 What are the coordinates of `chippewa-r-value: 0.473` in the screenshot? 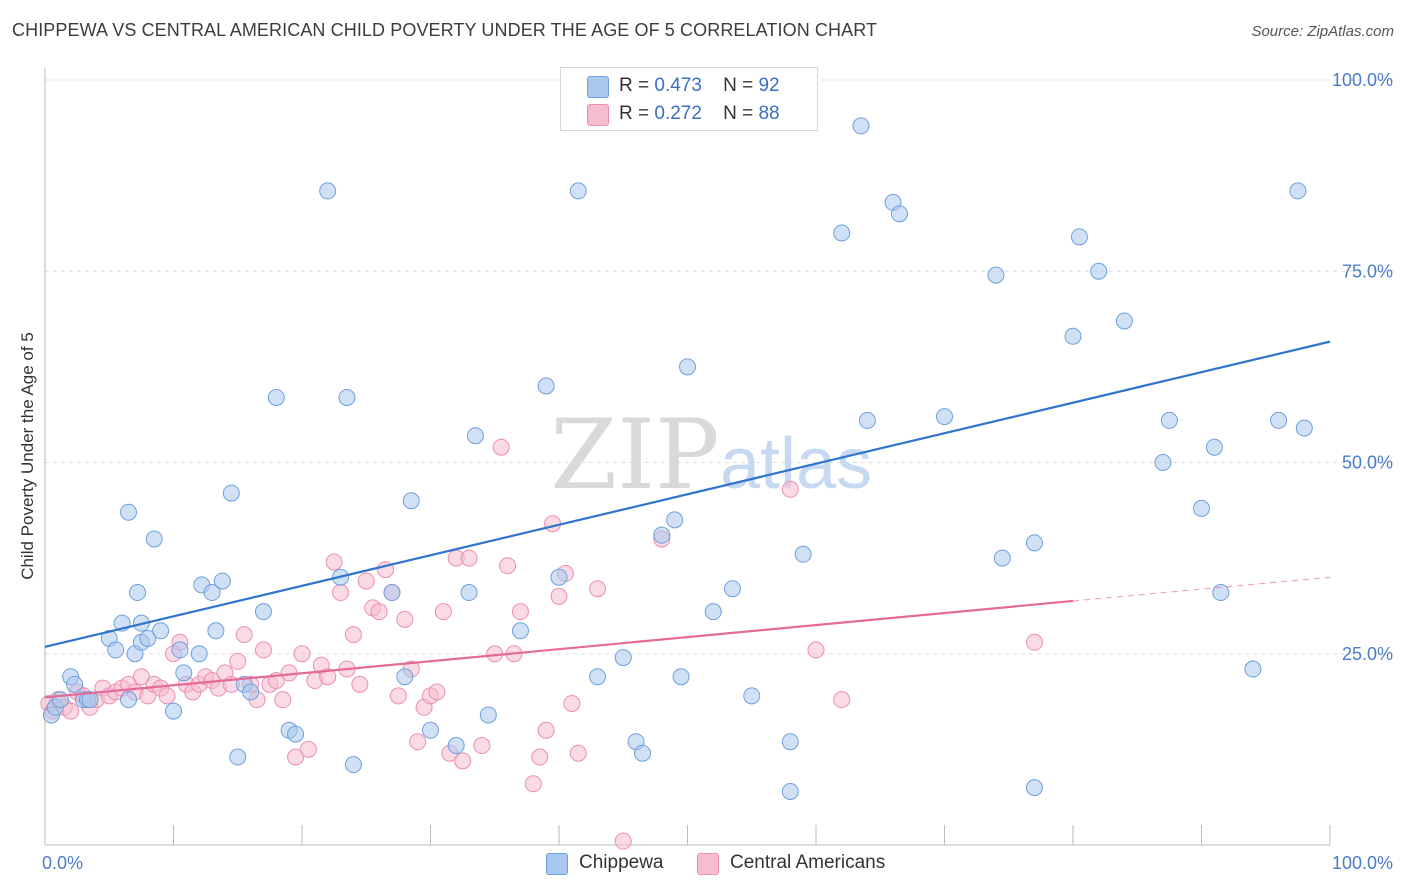 It's located at (678, 85).